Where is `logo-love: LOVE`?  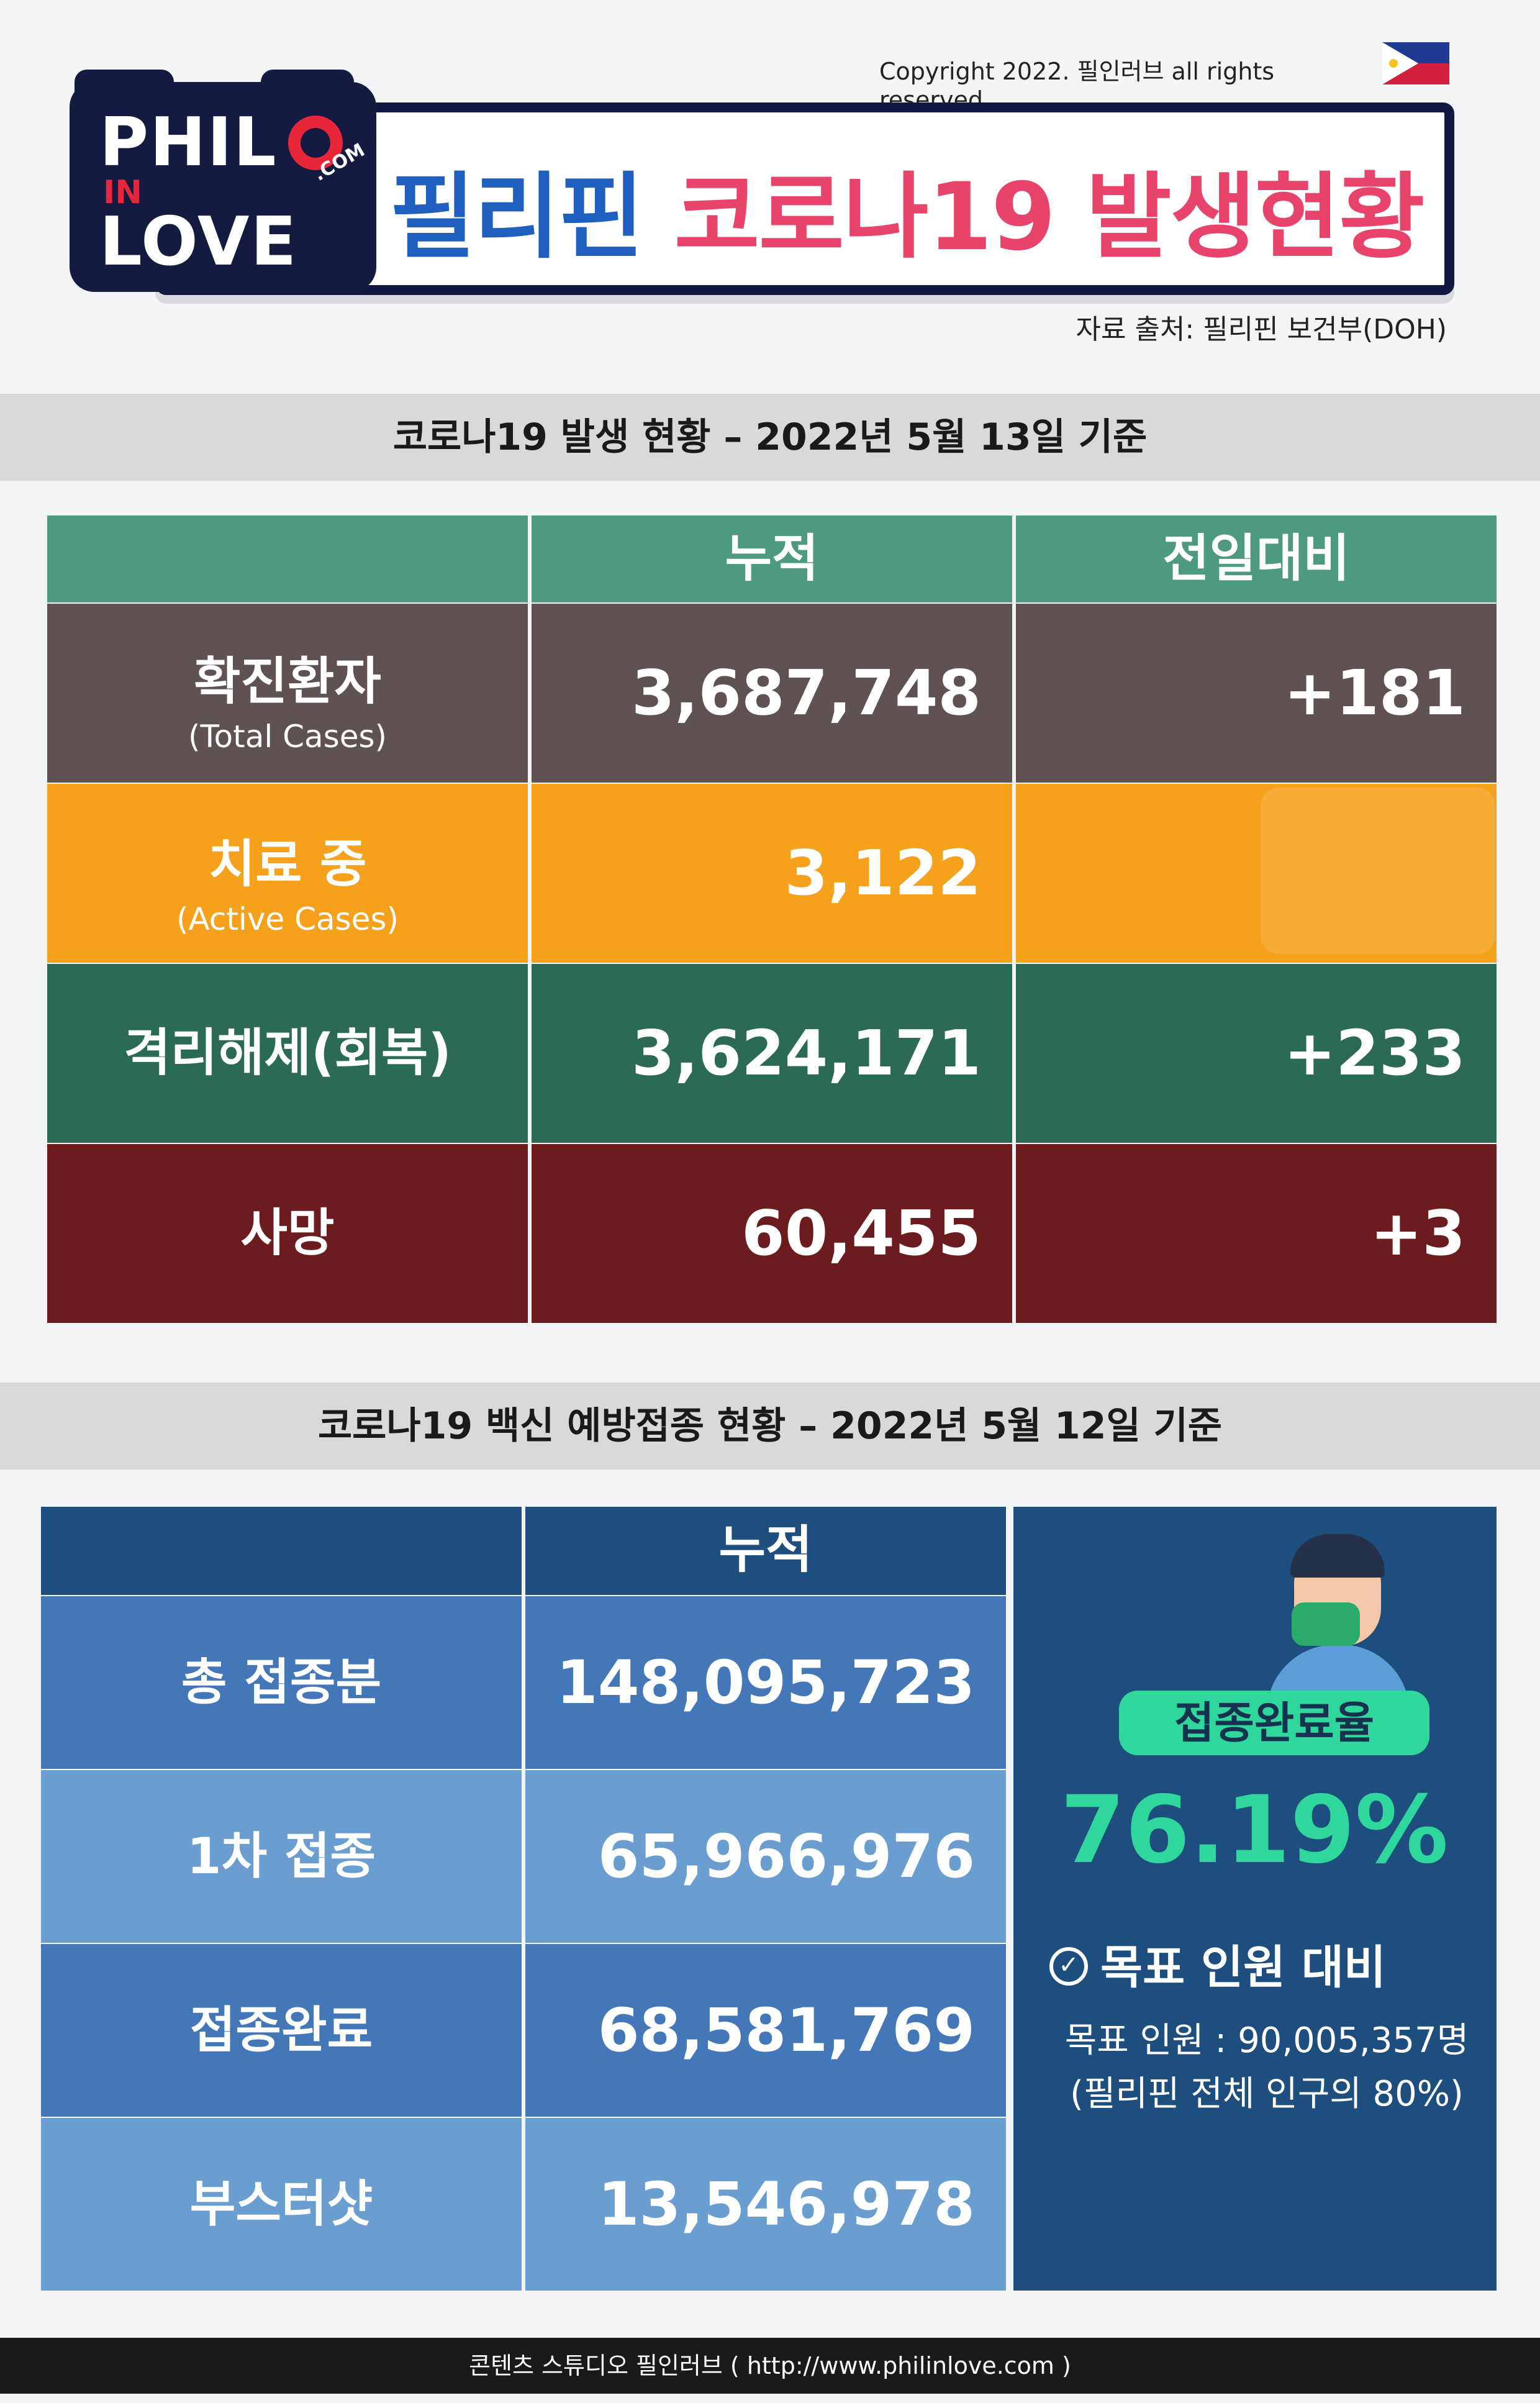
logo-love: LOVE is located at coordinates (198, 242).